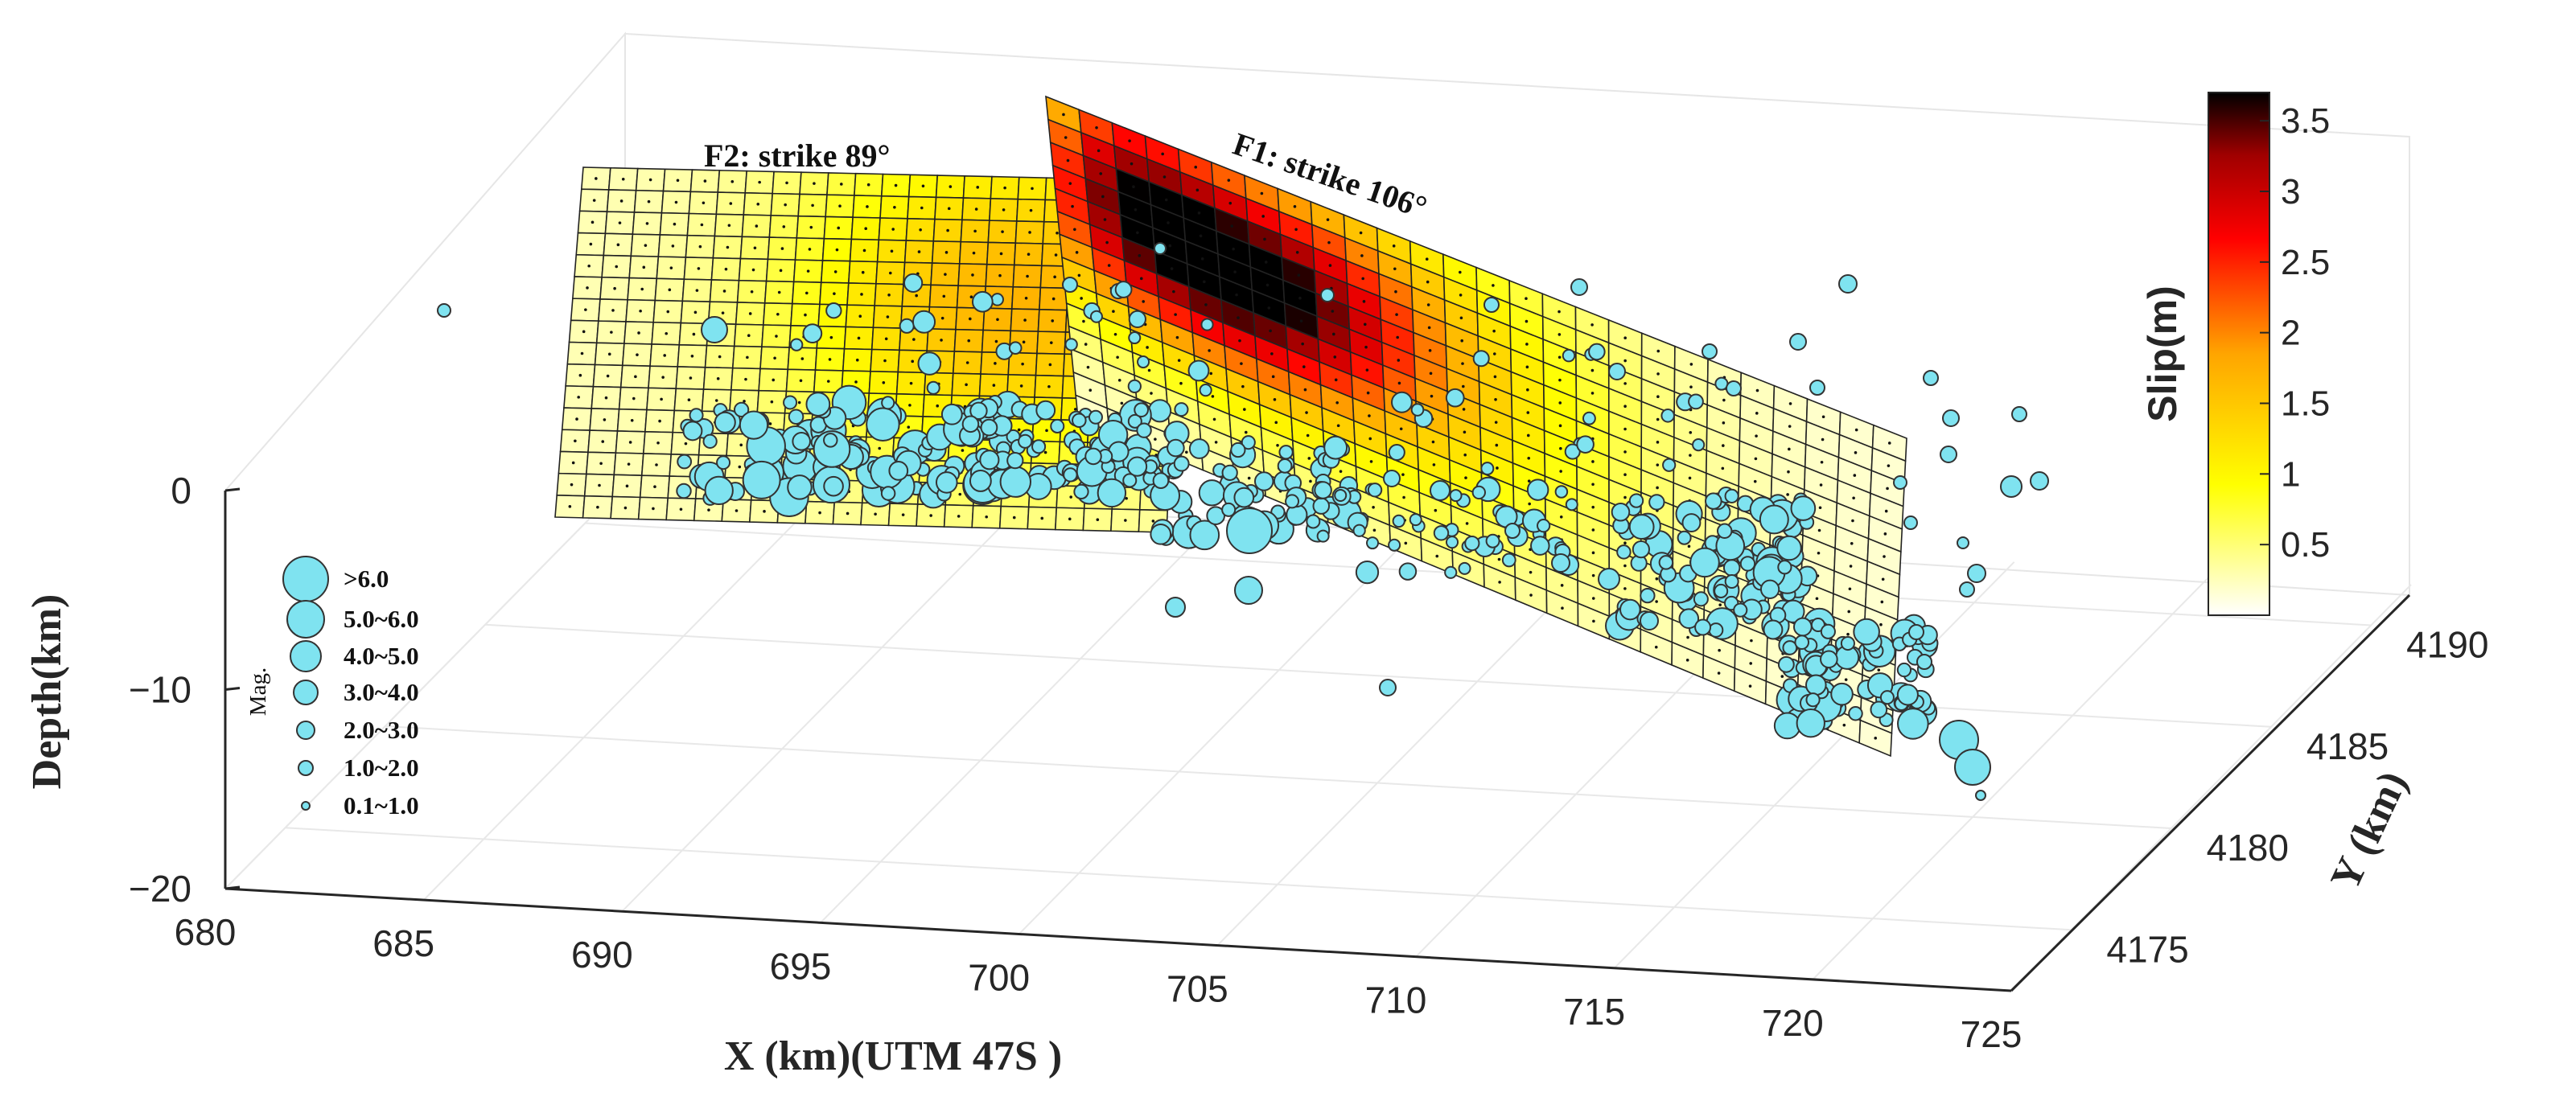 Image resolution: width=2576 pixels, height=1109 pixels. I want to click on legend-entry: 0.1~1.0, so click(381, 805).